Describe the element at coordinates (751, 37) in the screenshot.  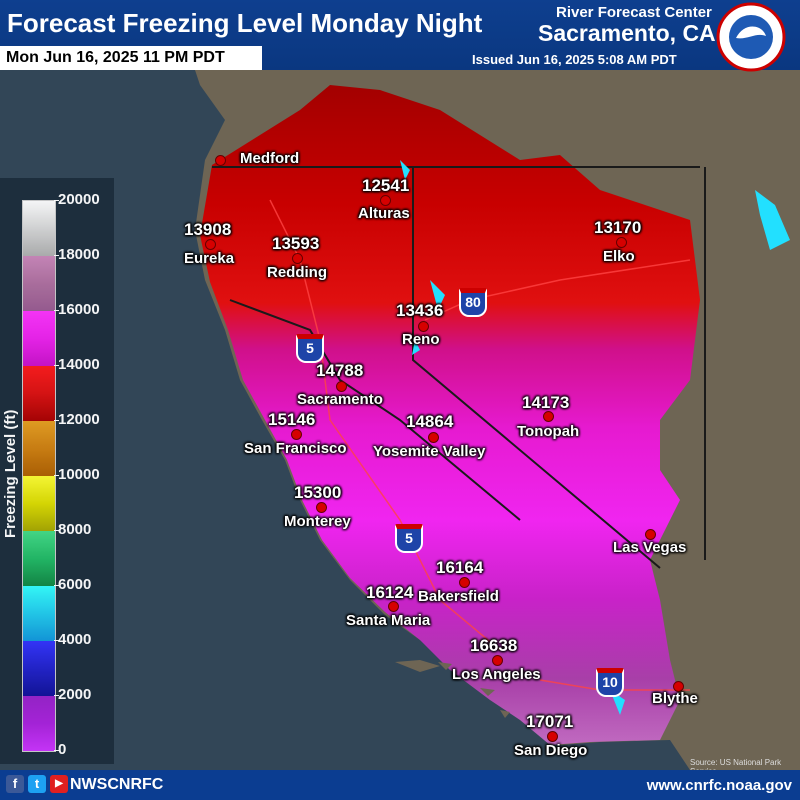
I see `nws-logo-icon` at that location.